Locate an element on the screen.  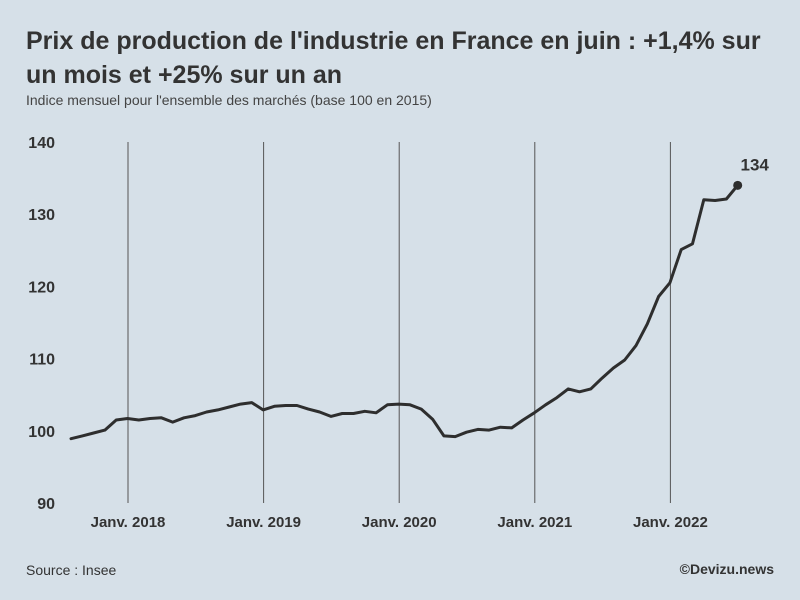
x-tick-label: Janv. 2021 is located at coordinates (534, 522).